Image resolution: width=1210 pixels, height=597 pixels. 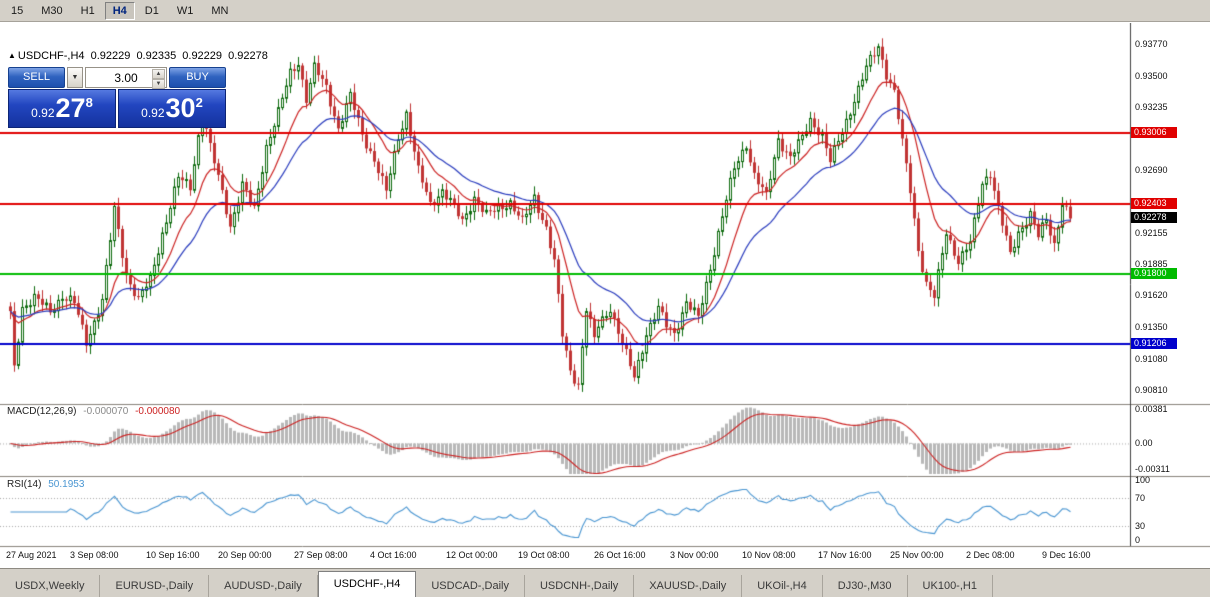 I want to click on timeframe-button-w1: W1, so click(x=185, y=11).